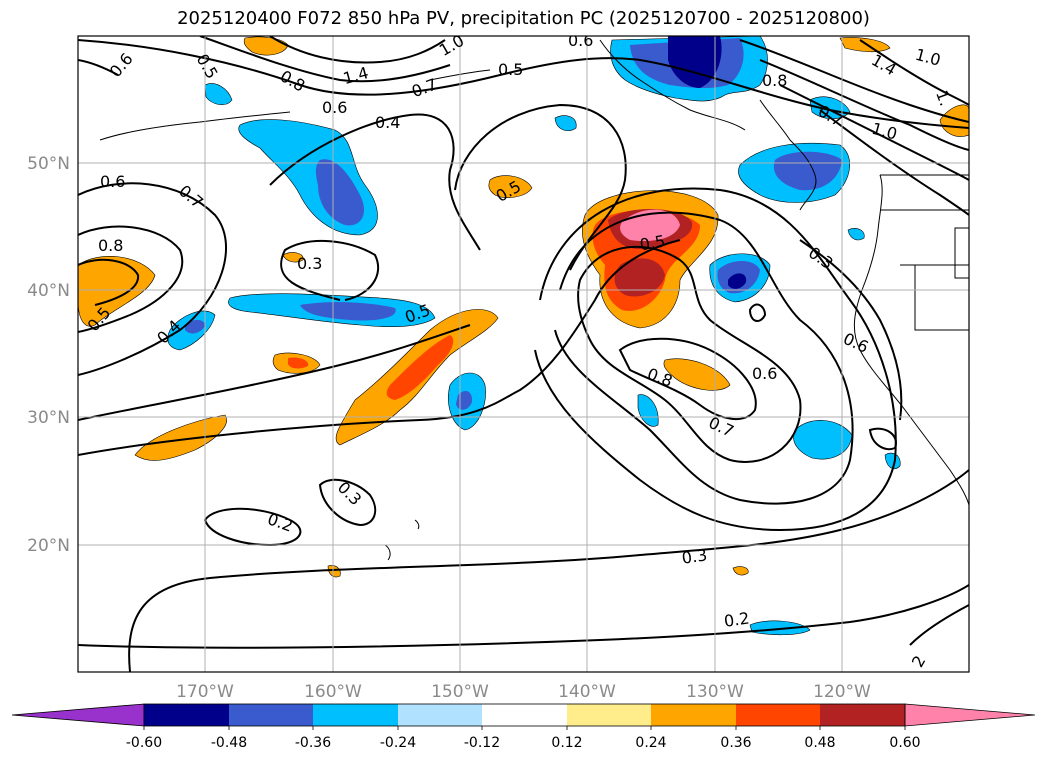  Describe the element at coordinates (587, 692) in the screenshot. I see `lon-label-140w: 140°W` at that location.